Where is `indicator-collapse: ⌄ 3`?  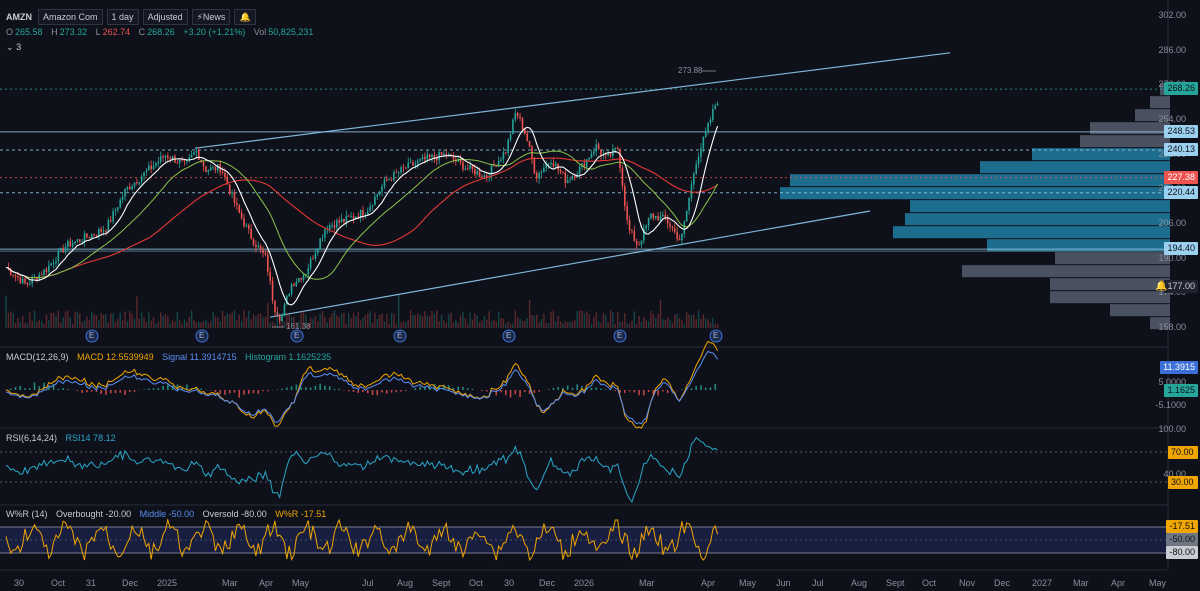
indicator-collapse: ⌄ 3 is located at coordinates (13, 47).